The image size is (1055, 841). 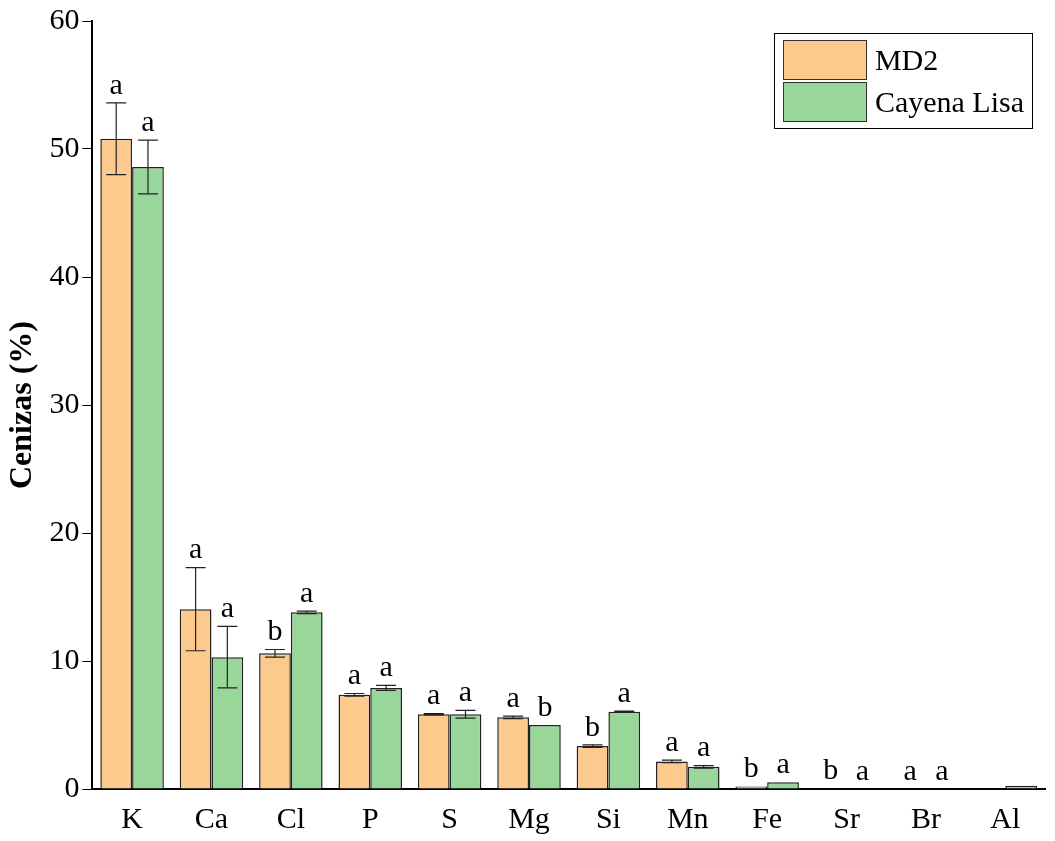 What do you see at coordinates (370, 817) in the screenshot?
I see `x-tick-label: P` at bounding box center [370, 817].